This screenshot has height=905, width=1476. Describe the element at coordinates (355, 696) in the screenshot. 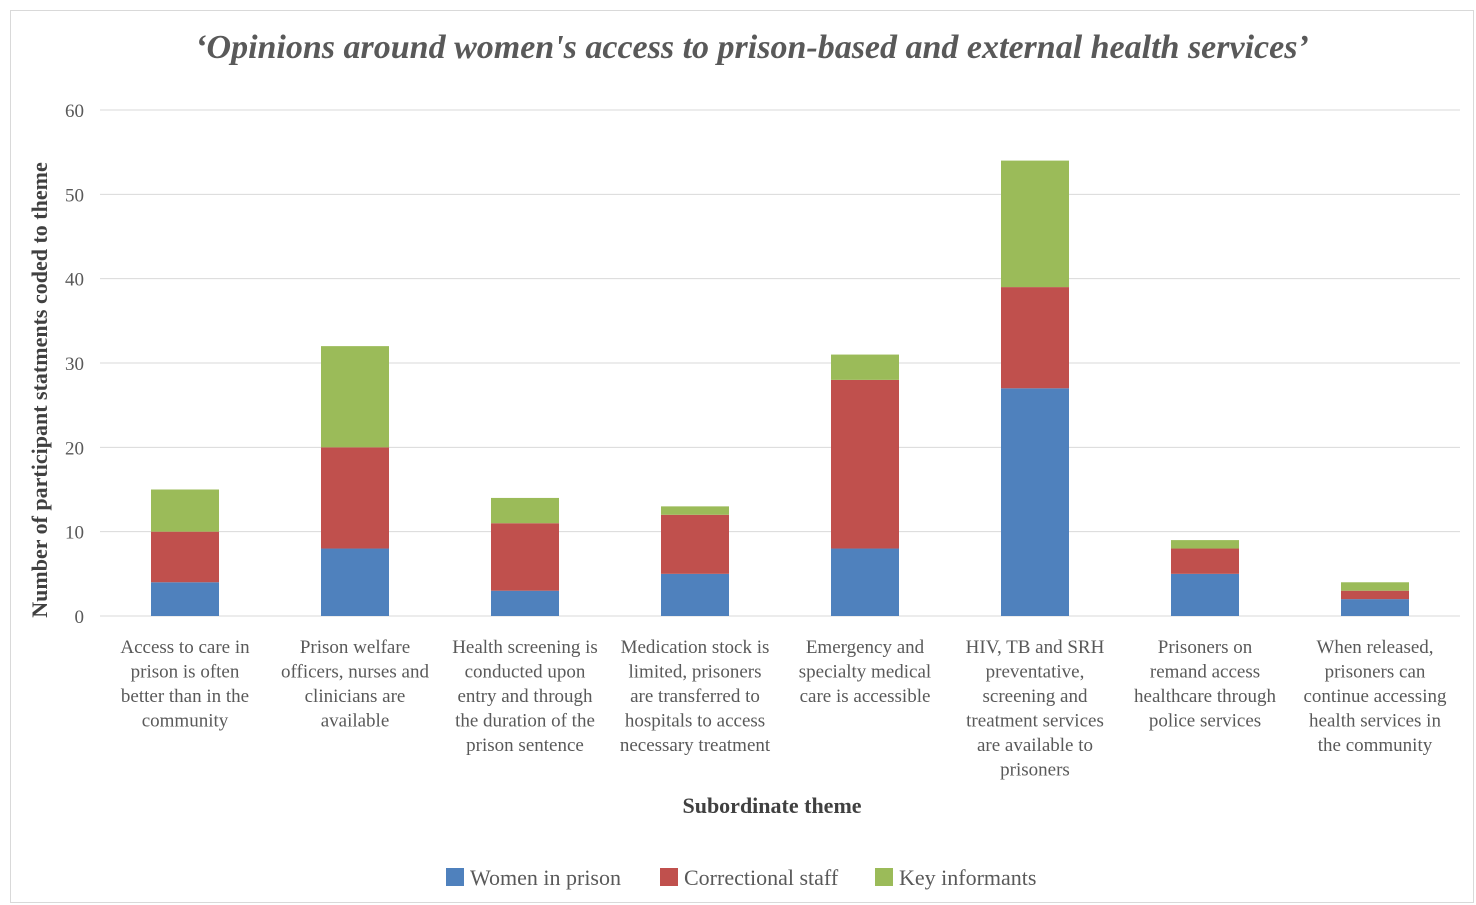

I see `x-category-label-line: clinicians are` at that location.